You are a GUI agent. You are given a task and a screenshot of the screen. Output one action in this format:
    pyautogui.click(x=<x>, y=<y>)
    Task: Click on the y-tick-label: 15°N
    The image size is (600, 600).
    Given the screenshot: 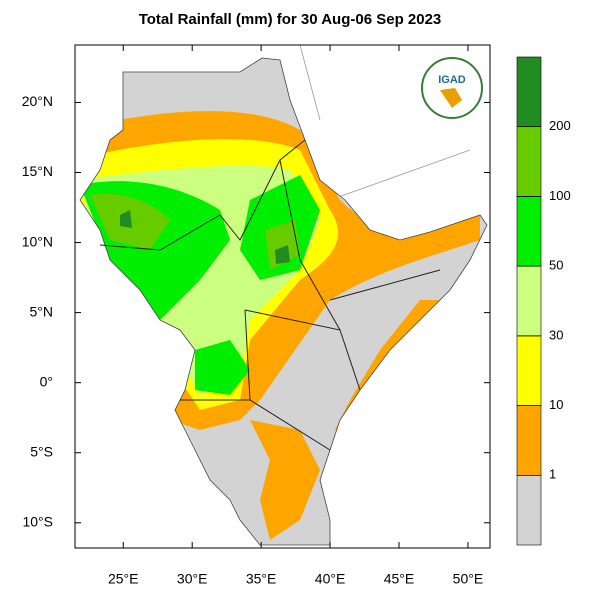 What is the action you would take?
    pyautogui.click(x=37, y=171)
    